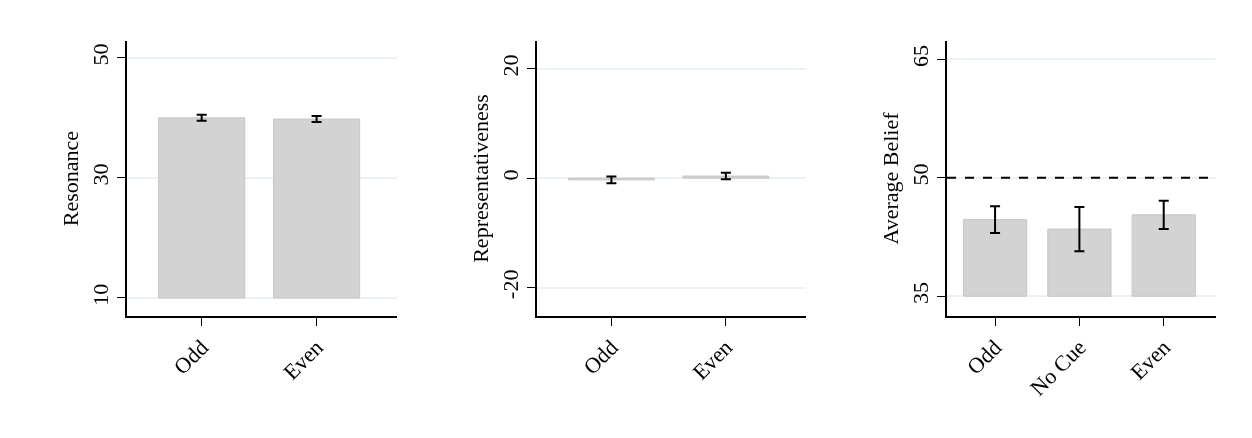 Image resolution: width=1252 pixels, height=438 pixels. I want to click on y-axis-title: Representativeness, so click(480, 178).